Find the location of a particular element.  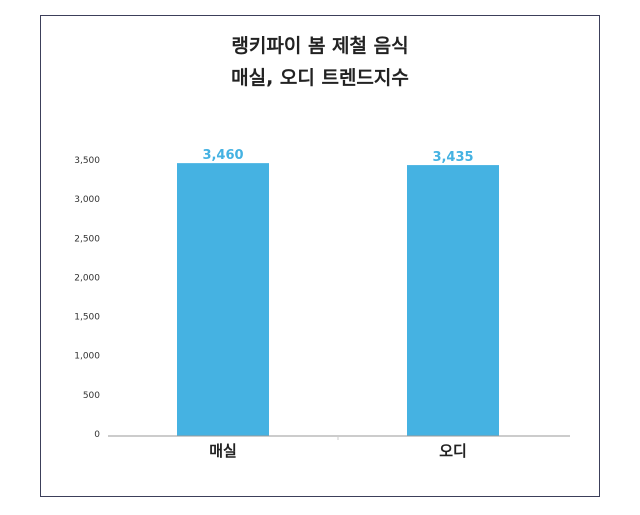

y-tick-label: 500 is located at coordinates (91, 396).